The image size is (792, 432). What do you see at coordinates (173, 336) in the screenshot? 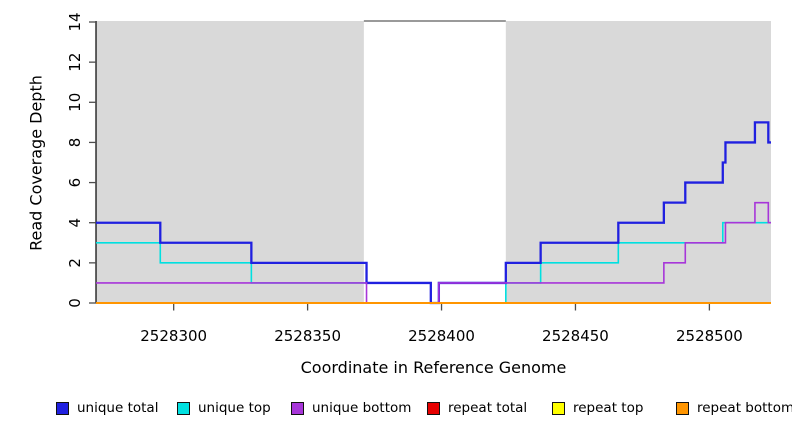
I see `x-tick-label: 2528300` at bounding box center [173, 336].